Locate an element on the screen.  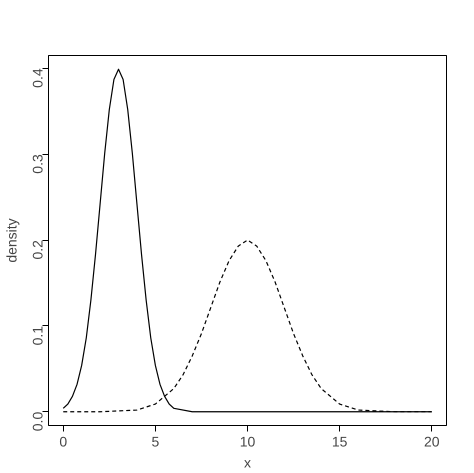
x-axis-title: x is located at coordinates (247, 462).